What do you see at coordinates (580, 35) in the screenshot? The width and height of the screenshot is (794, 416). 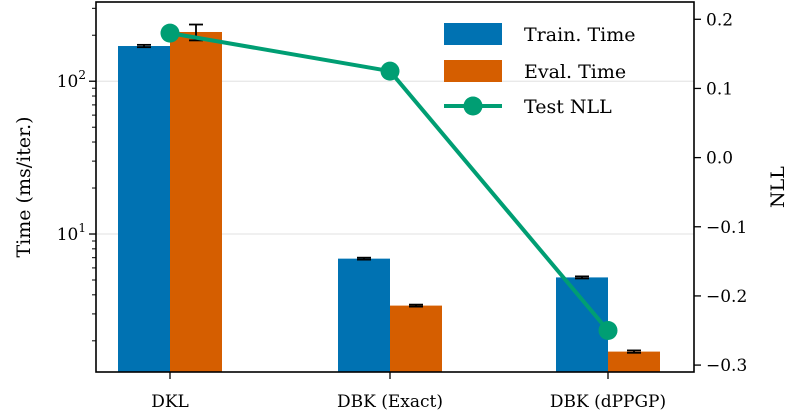 I see `legend-label: Train. Time` at bounding box center [580, 35].